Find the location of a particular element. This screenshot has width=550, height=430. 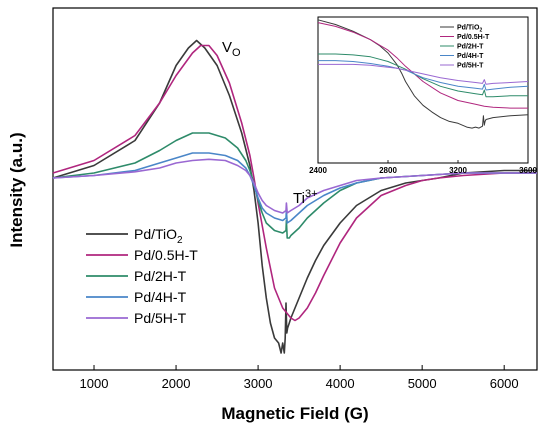

x-tick-label: 3000 is located at coordinates (258, 383).